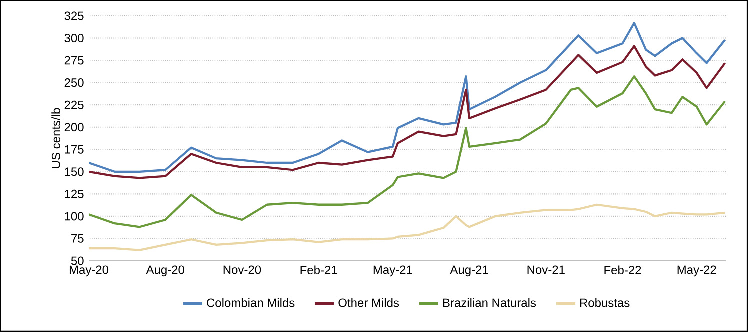  What do you see at coordinates (74, 127) in the screenshot?
I see `y-tick-label: 200` at bounding box center [74, 127].